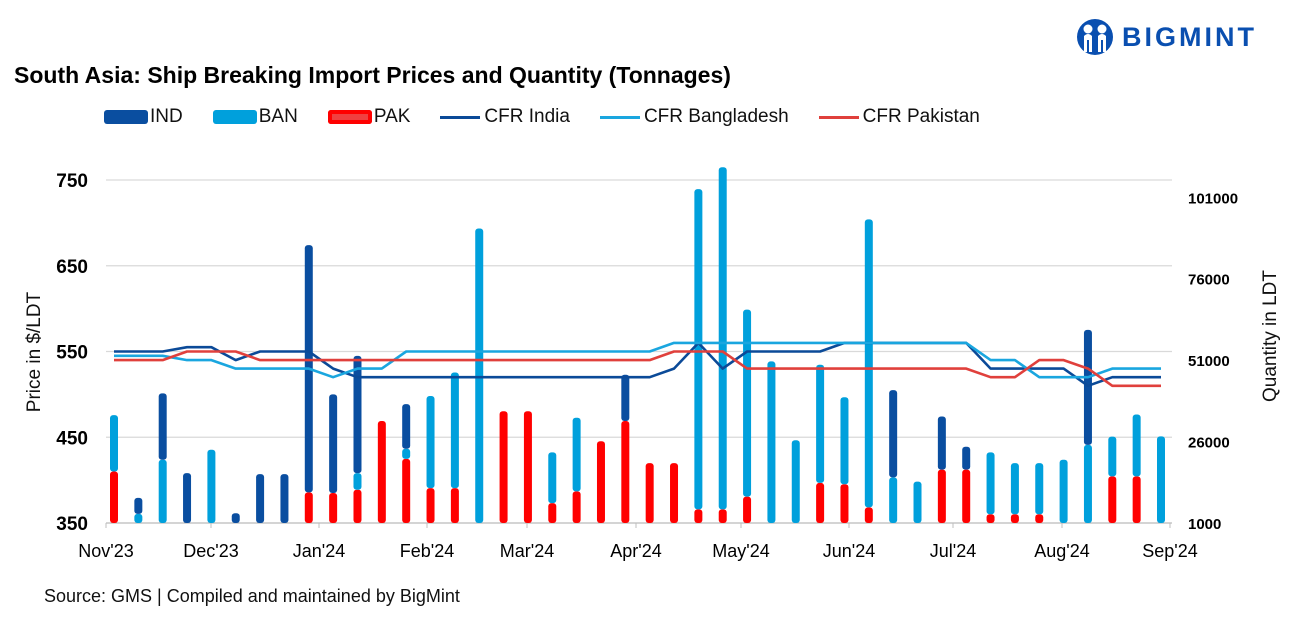 The height and width of the screenshot is (627, 1299). I want to click on y2-tick-label: 1000, so click(1204, 524).